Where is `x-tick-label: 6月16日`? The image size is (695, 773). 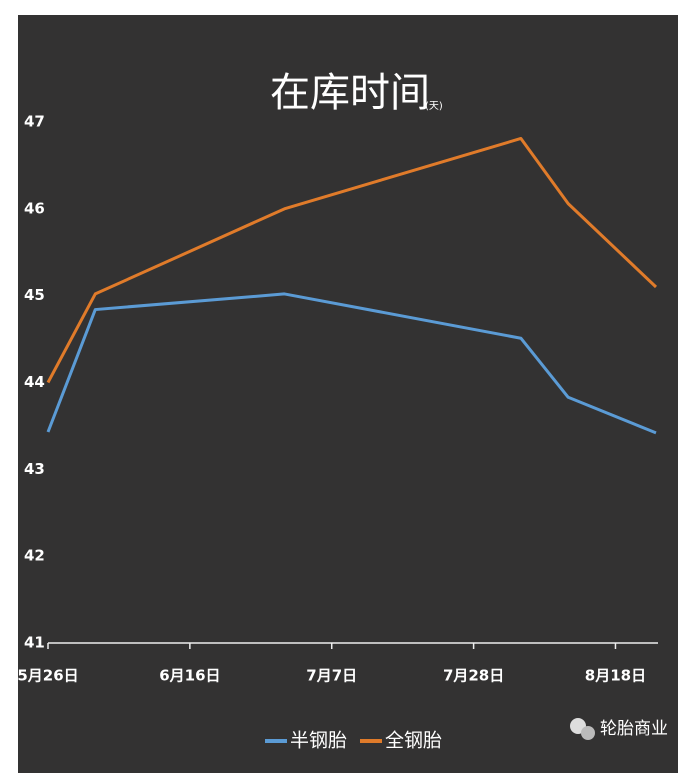 x-tick-label: 6月16日 is located at coordinates (189, 676).